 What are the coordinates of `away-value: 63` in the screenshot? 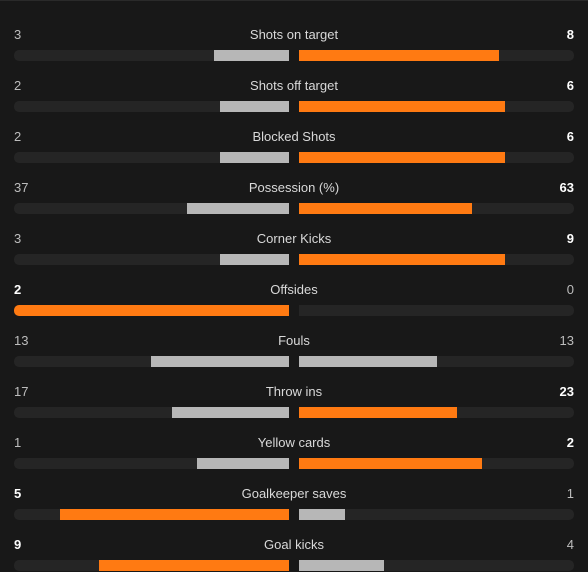 It's located at (566, 187).